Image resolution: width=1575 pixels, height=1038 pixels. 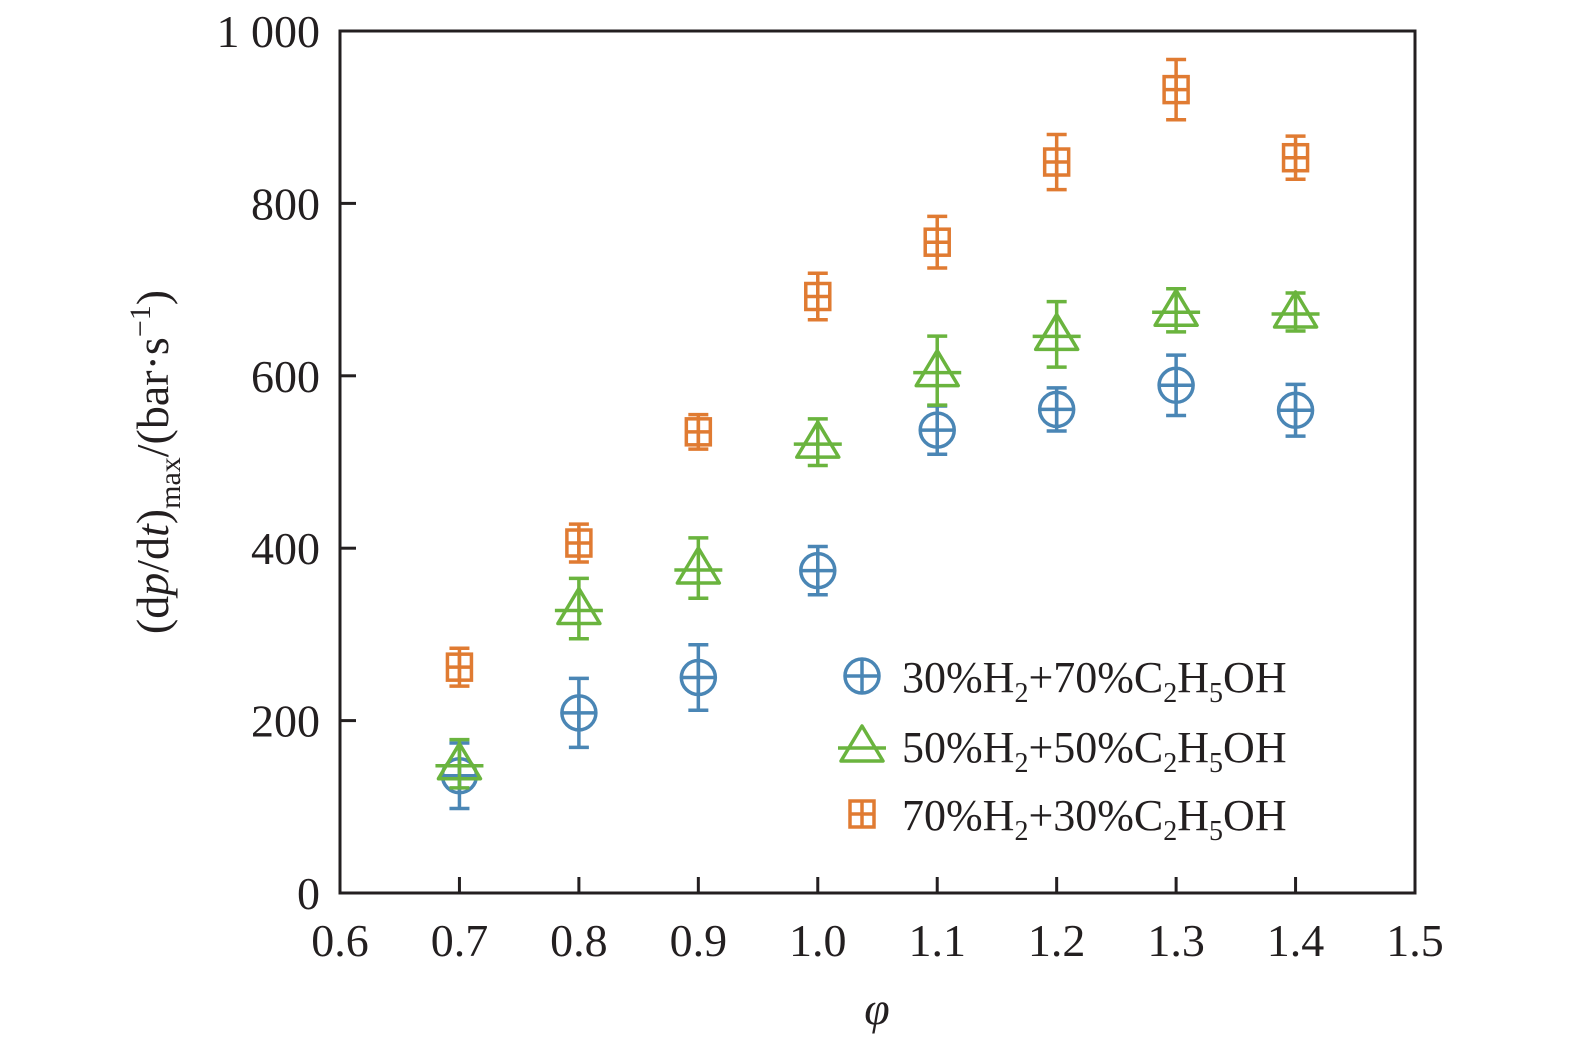 What do you see at coordinates (1095, 747) in the screenshot?
I see `legend-label-part: +50%C` at bounding box center [1095, 747].